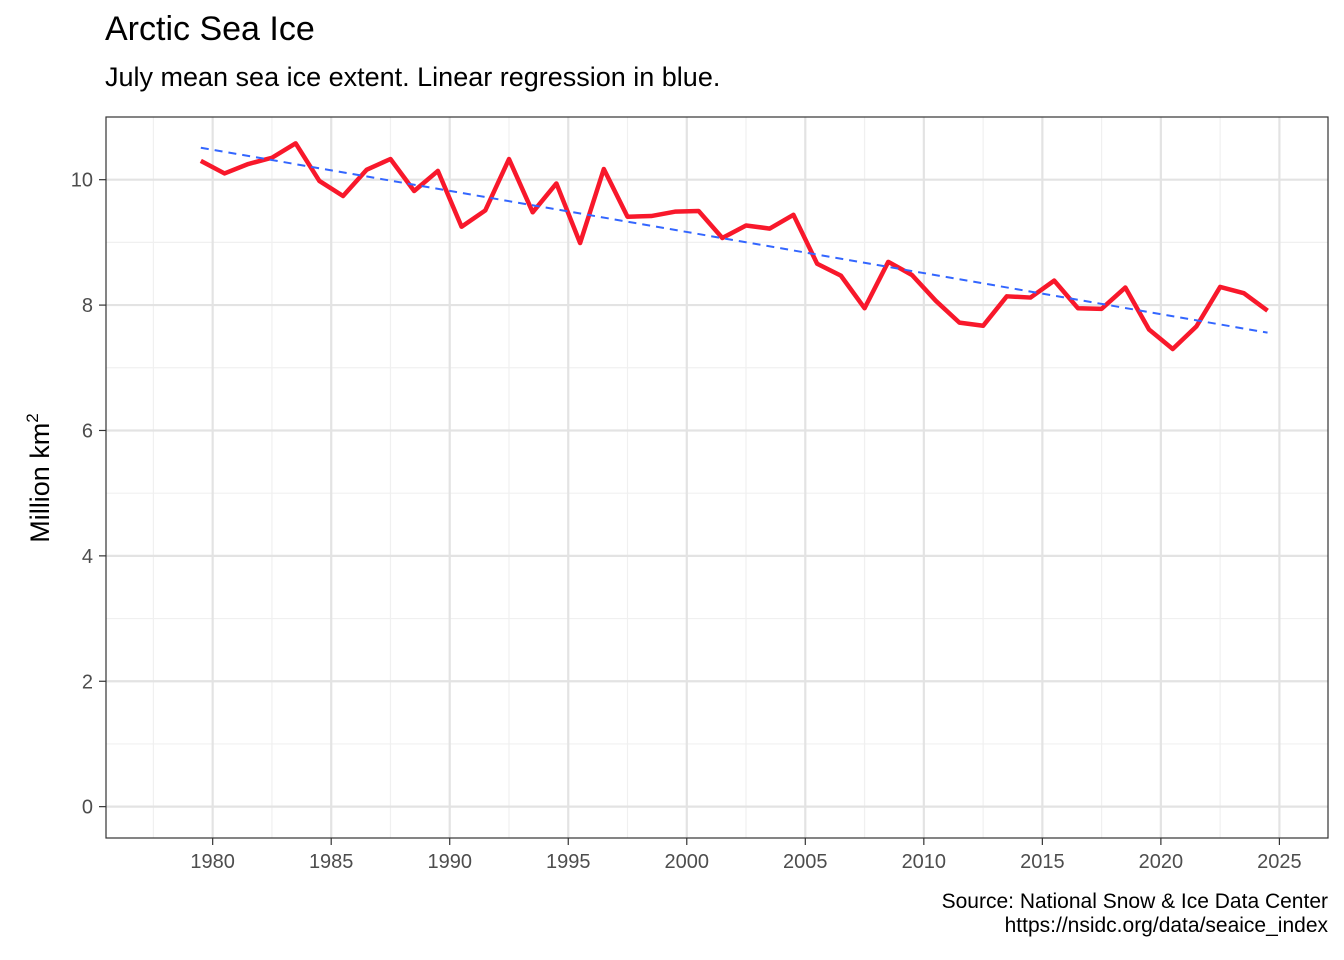 The width and height of the screenshot is (1344, 960). What do you see at coordinates (568, 862) in the screenshot?
I see `x-tick-label: 1995` at bounding box center [568, 862].